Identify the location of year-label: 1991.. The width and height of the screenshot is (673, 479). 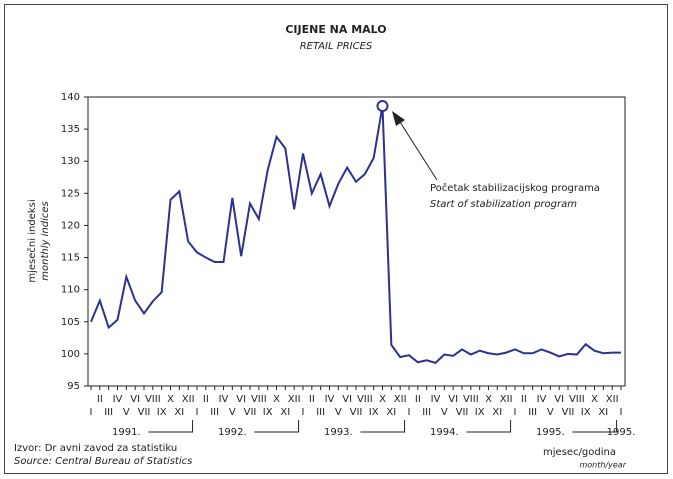
(126, 432).